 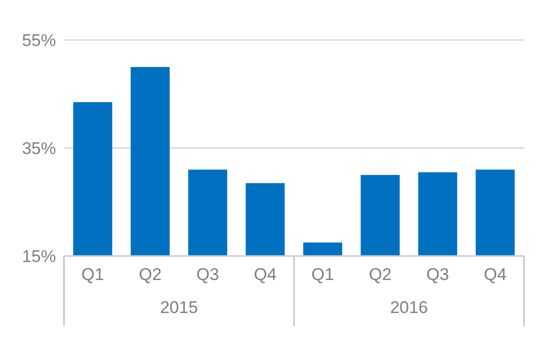 I want to click on y-tick-label: 15%, so click(x=39, y=256).